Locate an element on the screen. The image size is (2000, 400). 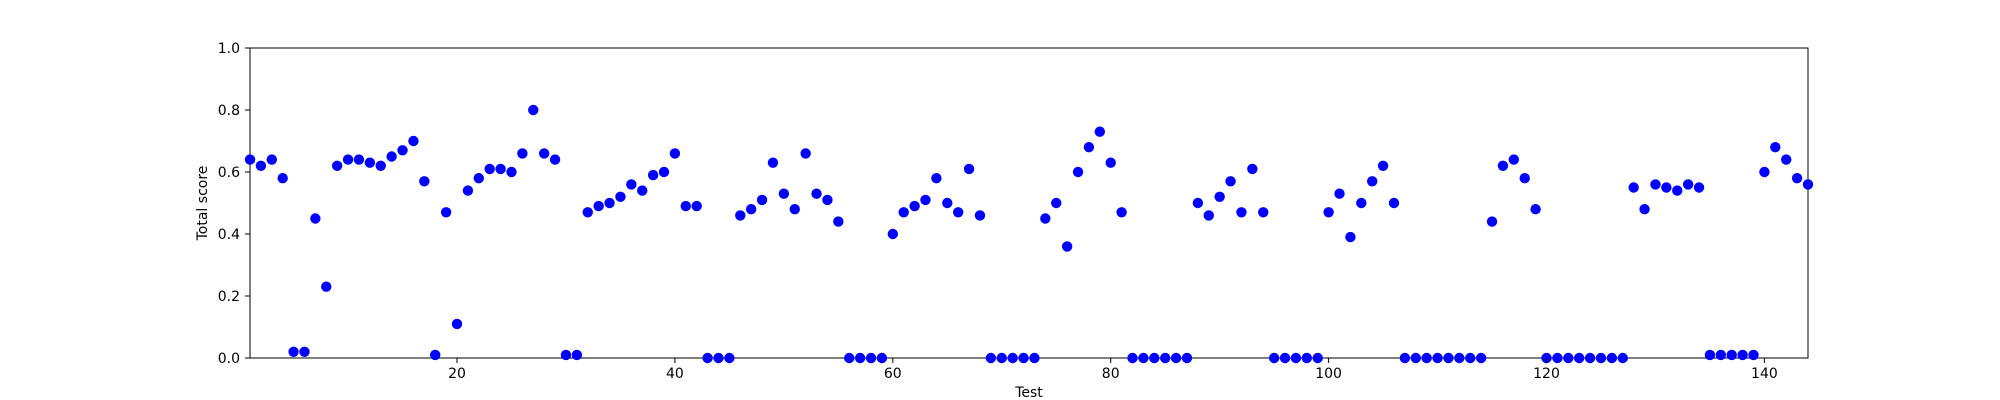
x-tick-label-120: 120 is located at coordinates (1546, 374).